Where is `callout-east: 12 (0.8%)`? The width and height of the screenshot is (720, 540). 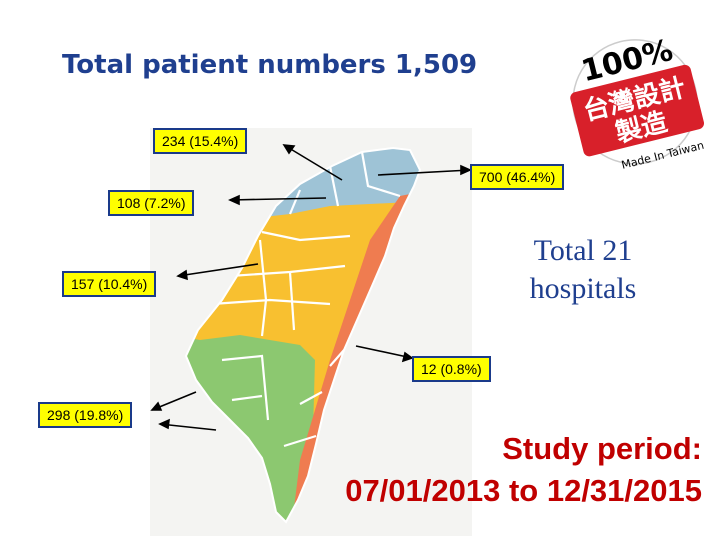 callout-east: 12 (0.8%) is located at coordinates (451, 369).